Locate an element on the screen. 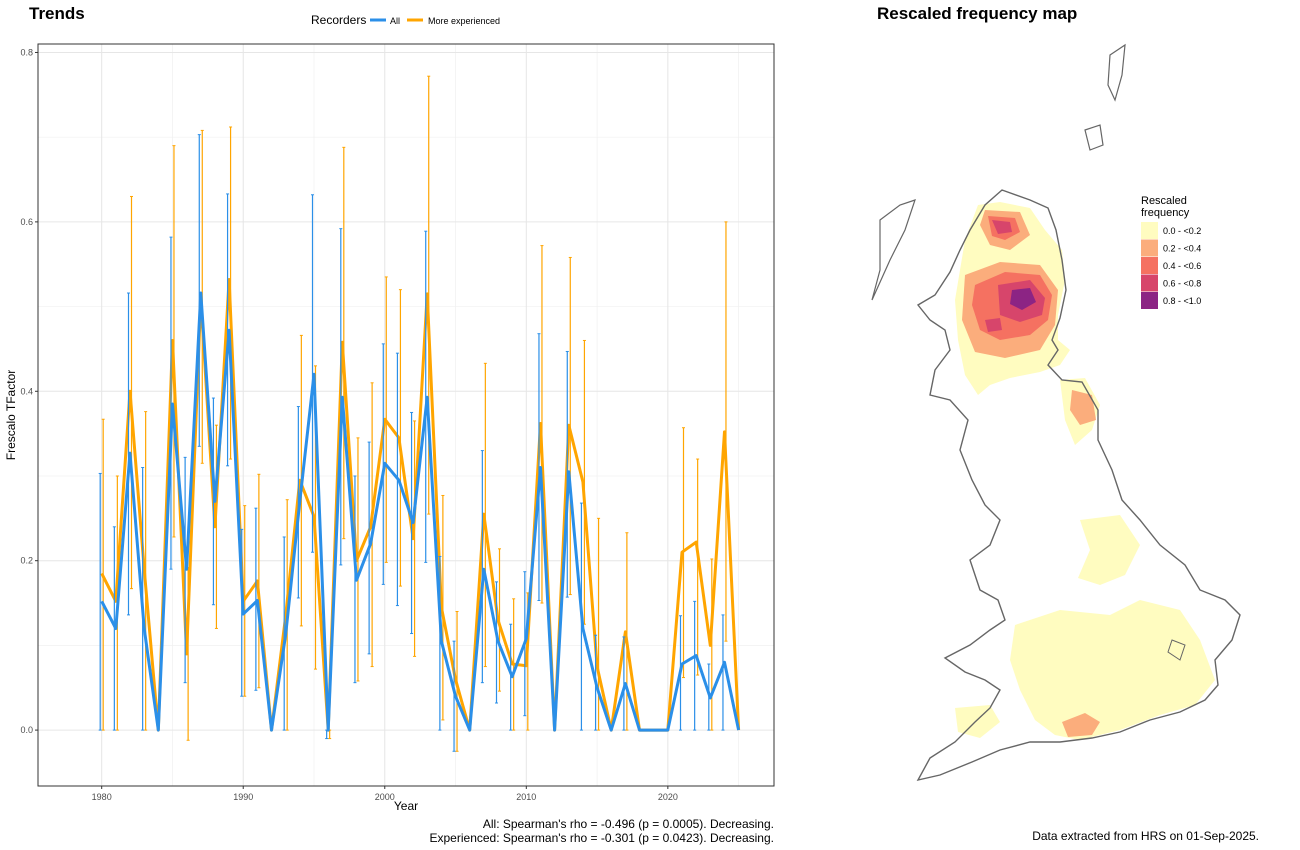  legend-label-all: All is located at coordinates (395, 21).